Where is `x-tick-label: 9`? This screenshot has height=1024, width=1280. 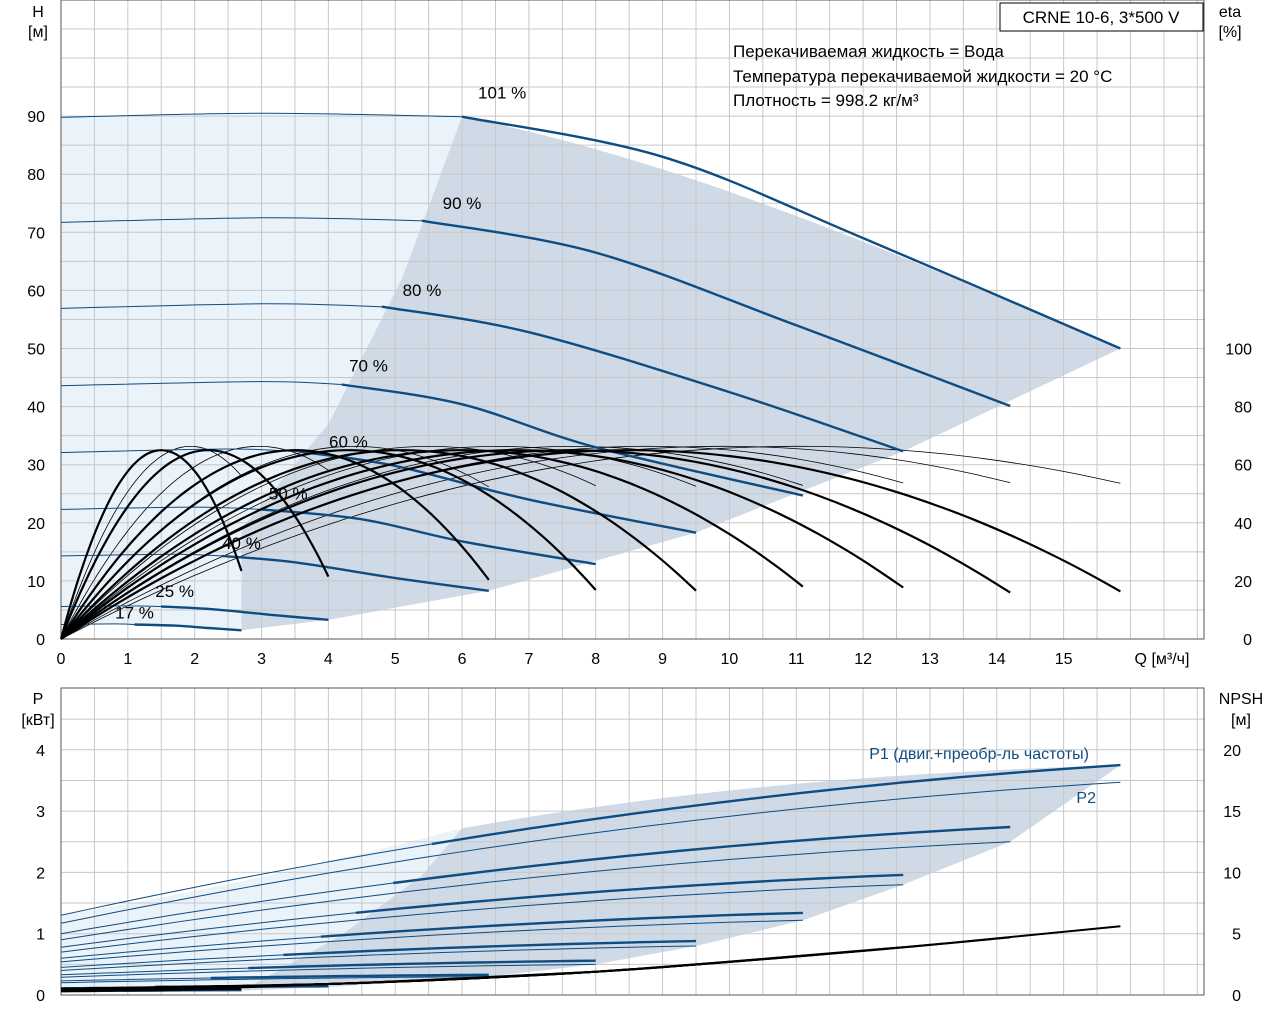 x-tick-label: 9 is located at coordinates (662, 659).